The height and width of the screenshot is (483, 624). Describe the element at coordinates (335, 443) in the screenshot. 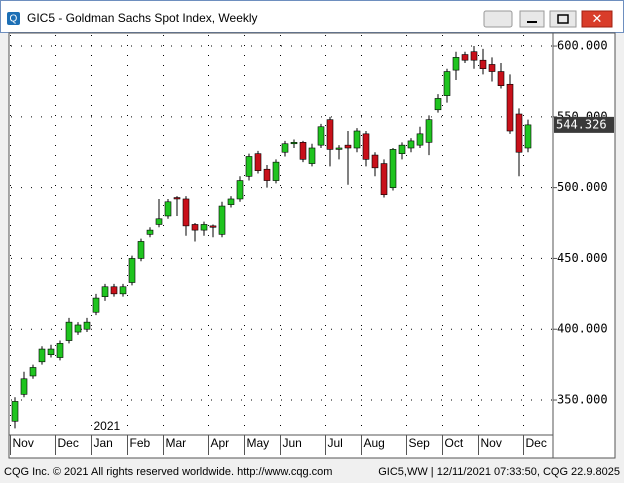

I see `x-tick-label: Jul` at that location.